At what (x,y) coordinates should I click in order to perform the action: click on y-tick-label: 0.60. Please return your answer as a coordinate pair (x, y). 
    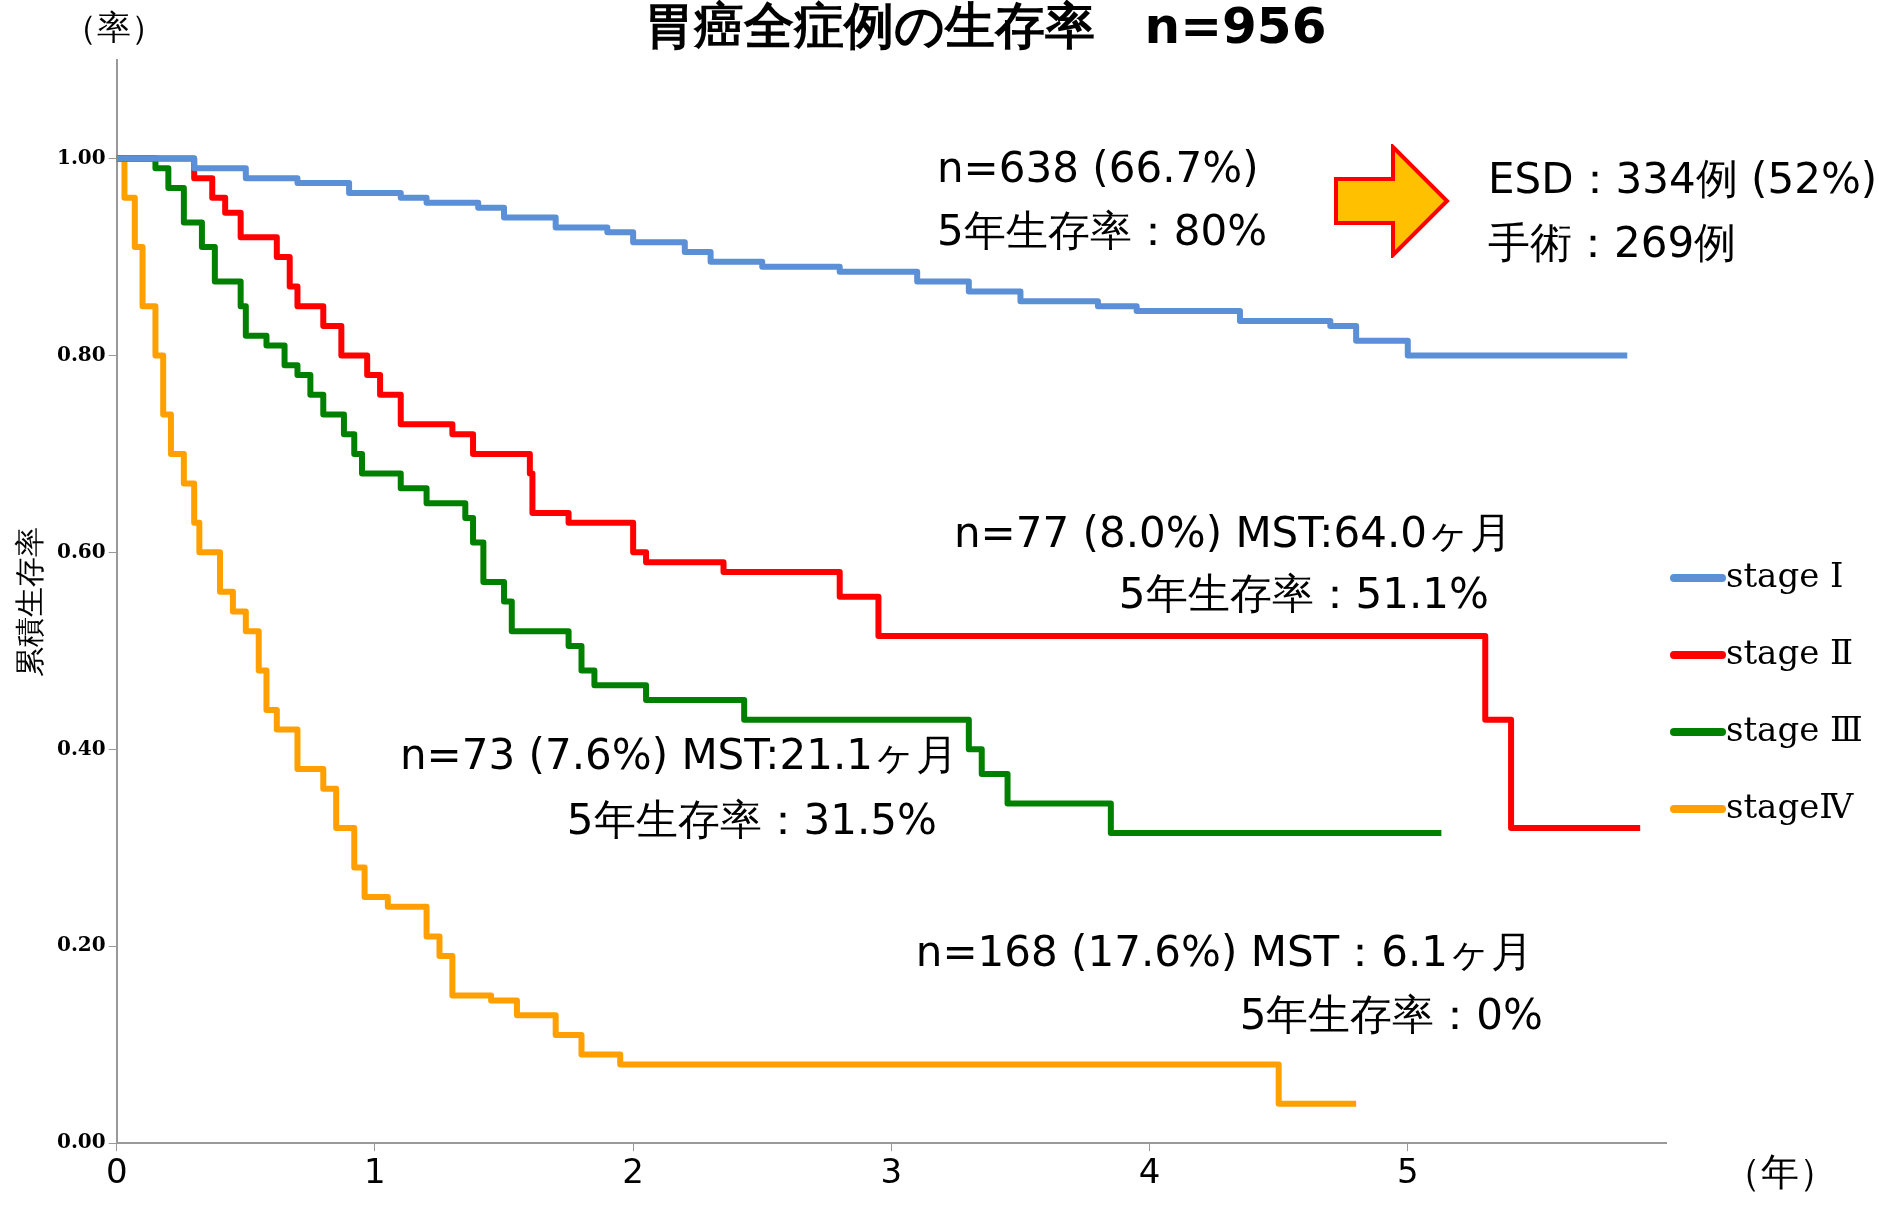
    Looking at the image, I should click on (81, 550).